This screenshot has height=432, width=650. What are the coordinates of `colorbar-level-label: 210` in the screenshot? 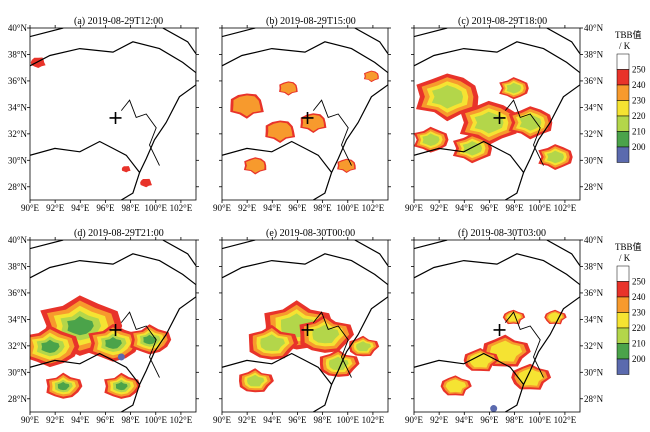 It's located at (639, 132).